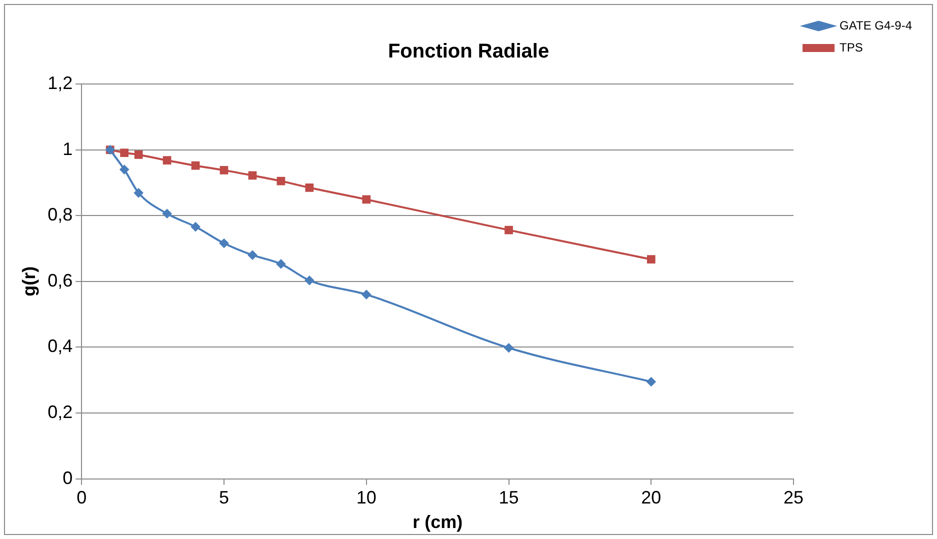 This screenshot has height=539, width=937. I want to click on x-axis-title: r (cm), so click(437, 522).